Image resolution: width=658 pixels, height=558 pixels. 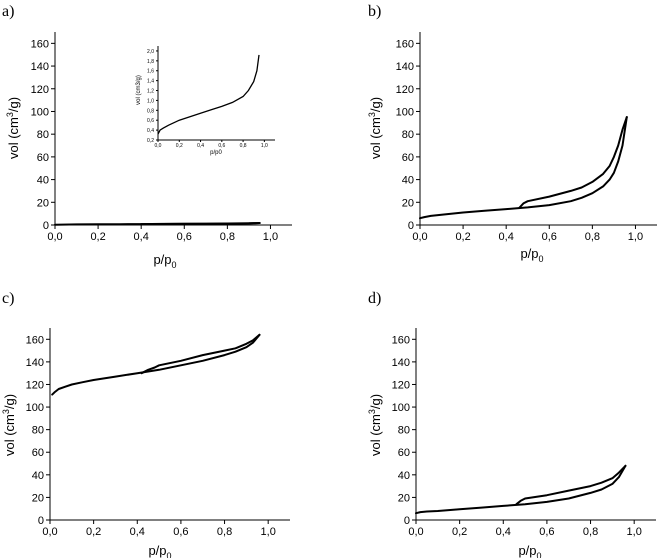 What do you see at coordinates (590, 532) in the screenshot?
I see `panel-d-x-tick-label: 0,8` at bounding box center [590, 532].